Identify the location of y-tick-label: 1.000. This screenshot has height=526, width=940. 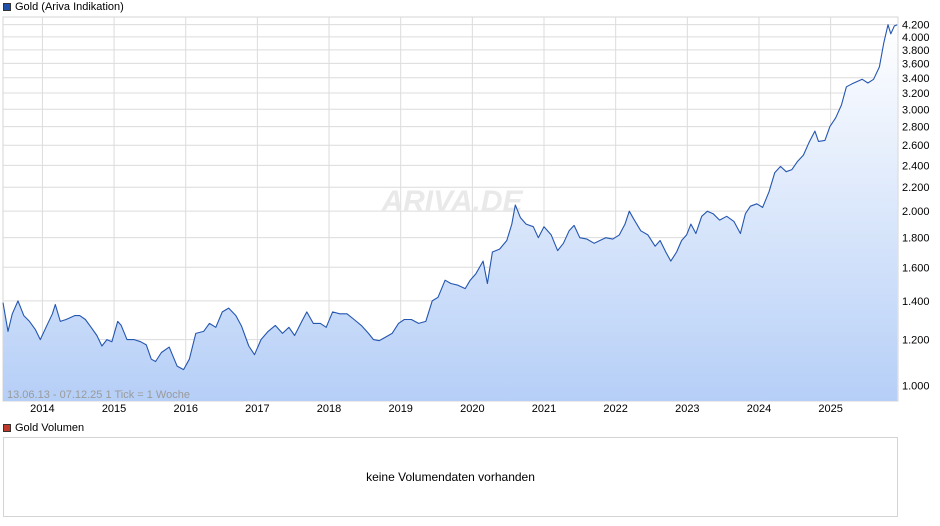
(916, 386).